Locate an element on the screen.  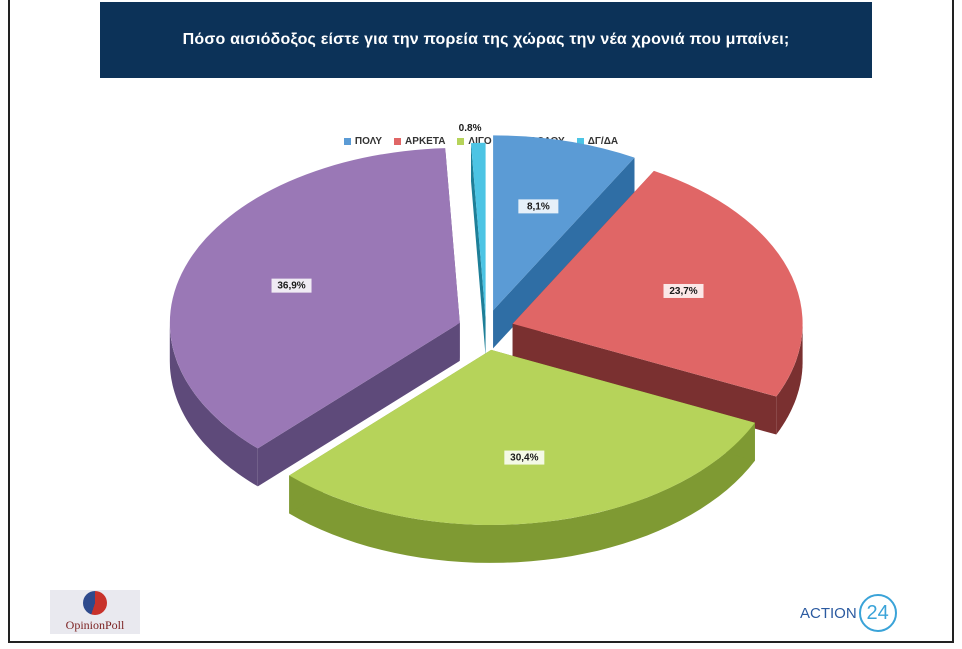
legend-item-4: ΔΓ/ΔΑ is located at coordinates (597, 141).